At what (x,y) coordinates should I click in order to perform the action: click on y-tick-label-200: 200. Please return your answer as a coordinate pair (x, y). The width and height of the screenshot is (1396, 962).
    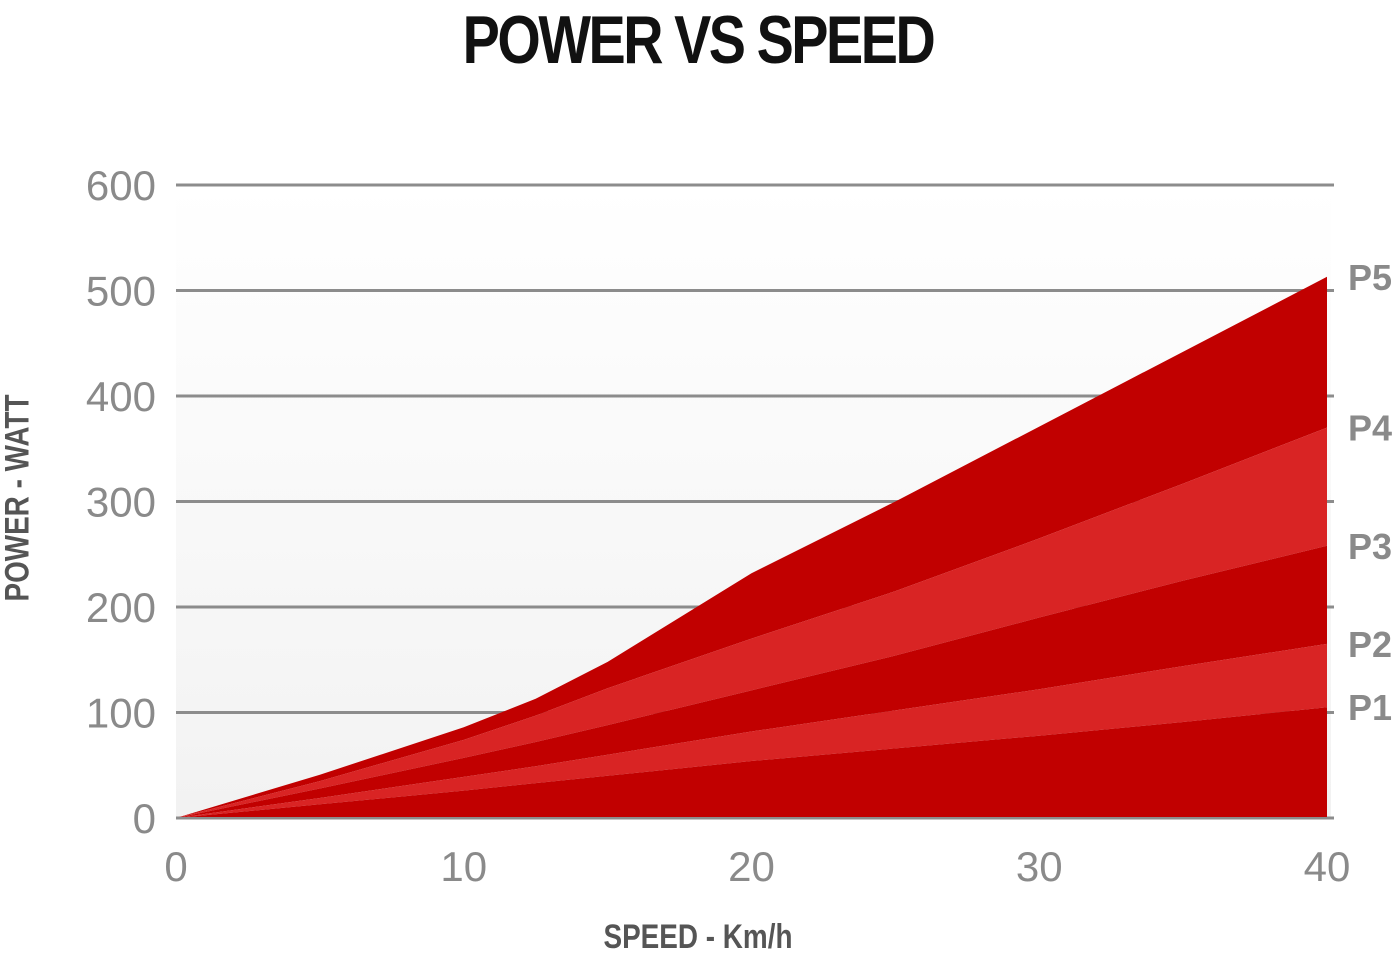
    Looking at the image, I should click on (121, 607).